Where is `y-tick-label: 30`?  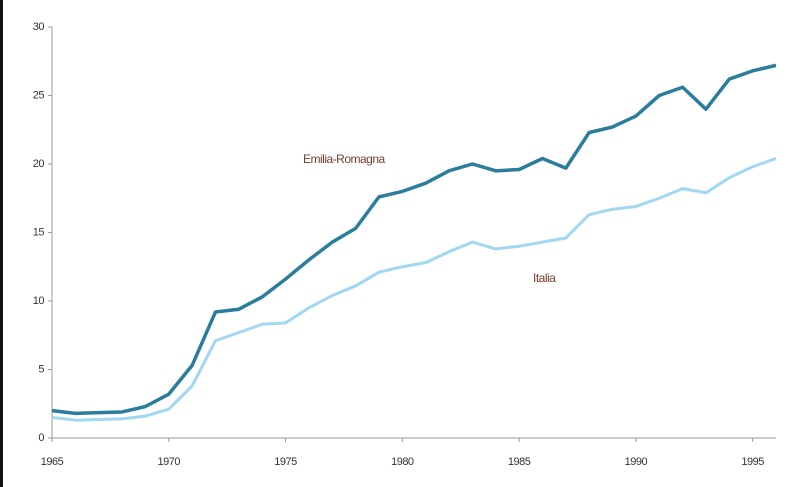 y-tick-label: 30 is located at coordinates (39, 27).